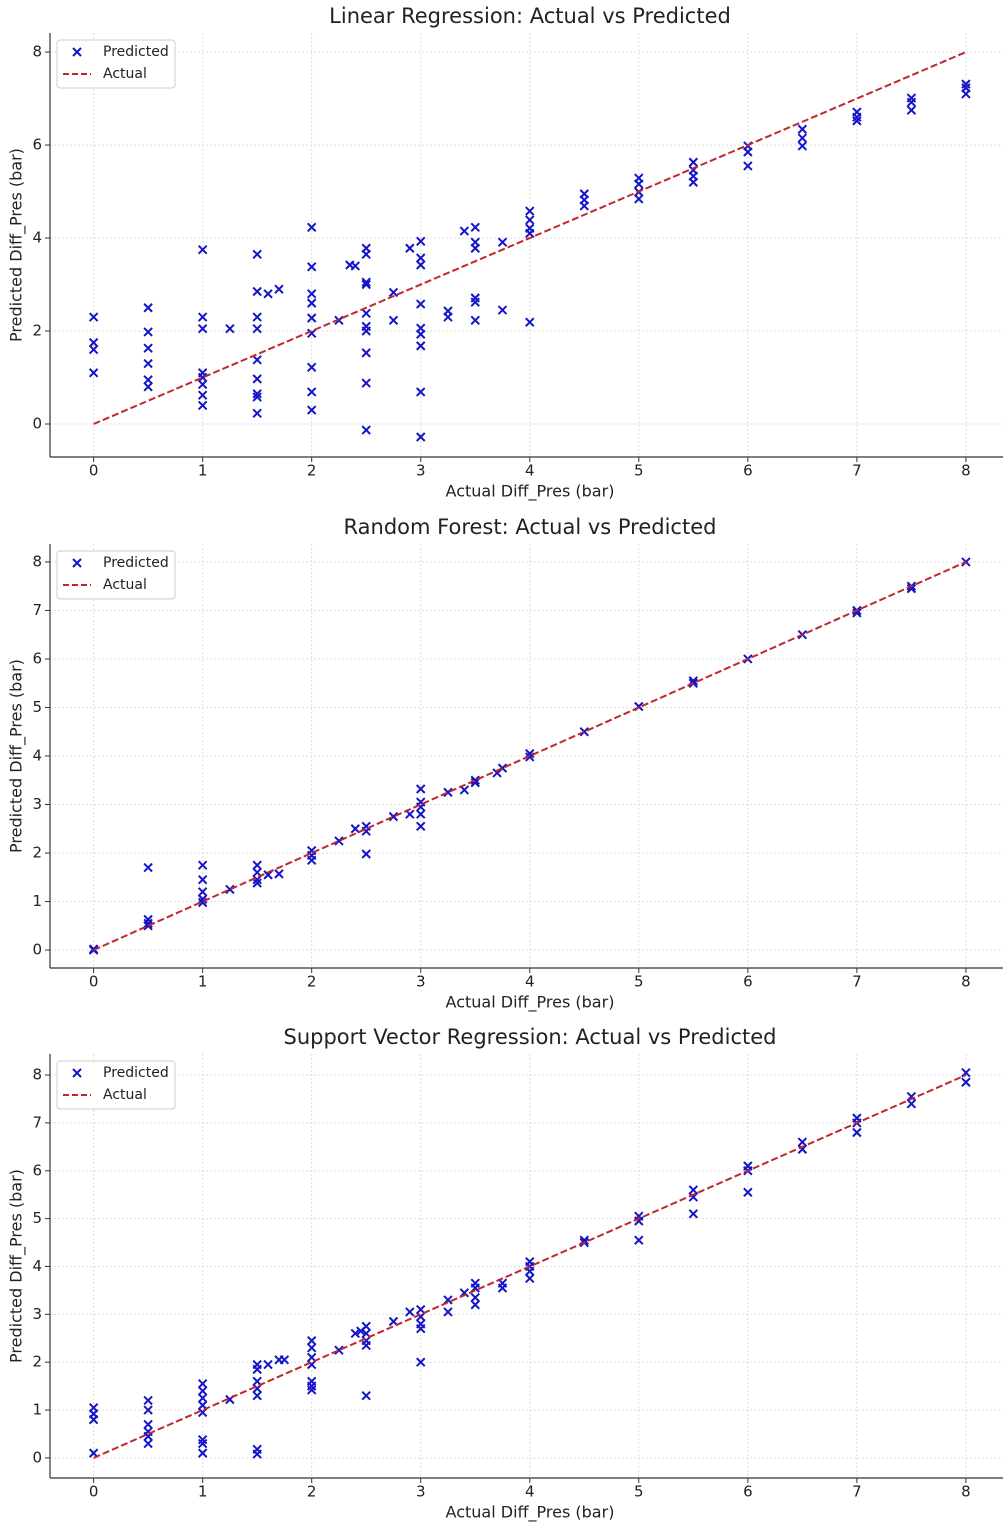 This screenshot has width=1004, height=1527. Describe the element at coordinates (530, 16) in the screenshot. I see `subplot-title: Linear Regression: Actual vs Predicted` at that location.